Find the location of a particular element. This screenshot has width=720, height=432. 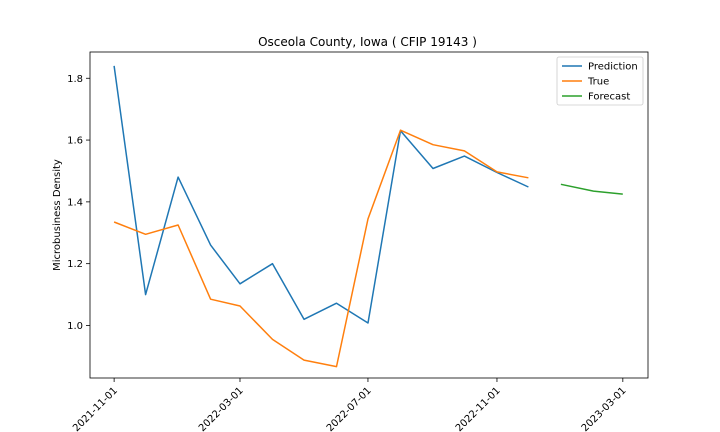

legend-label-prediction: Prediction is located at coordinates (613, 67).